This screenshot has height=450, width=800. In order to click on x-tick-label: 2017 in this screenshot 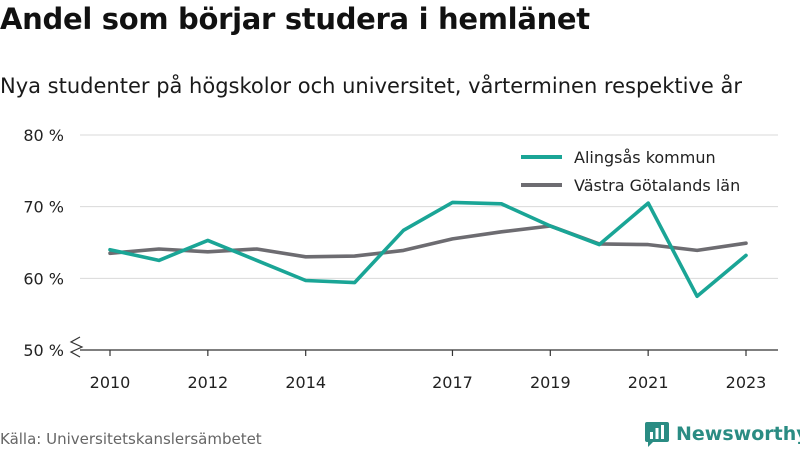, I will do `click(452, 382)`.